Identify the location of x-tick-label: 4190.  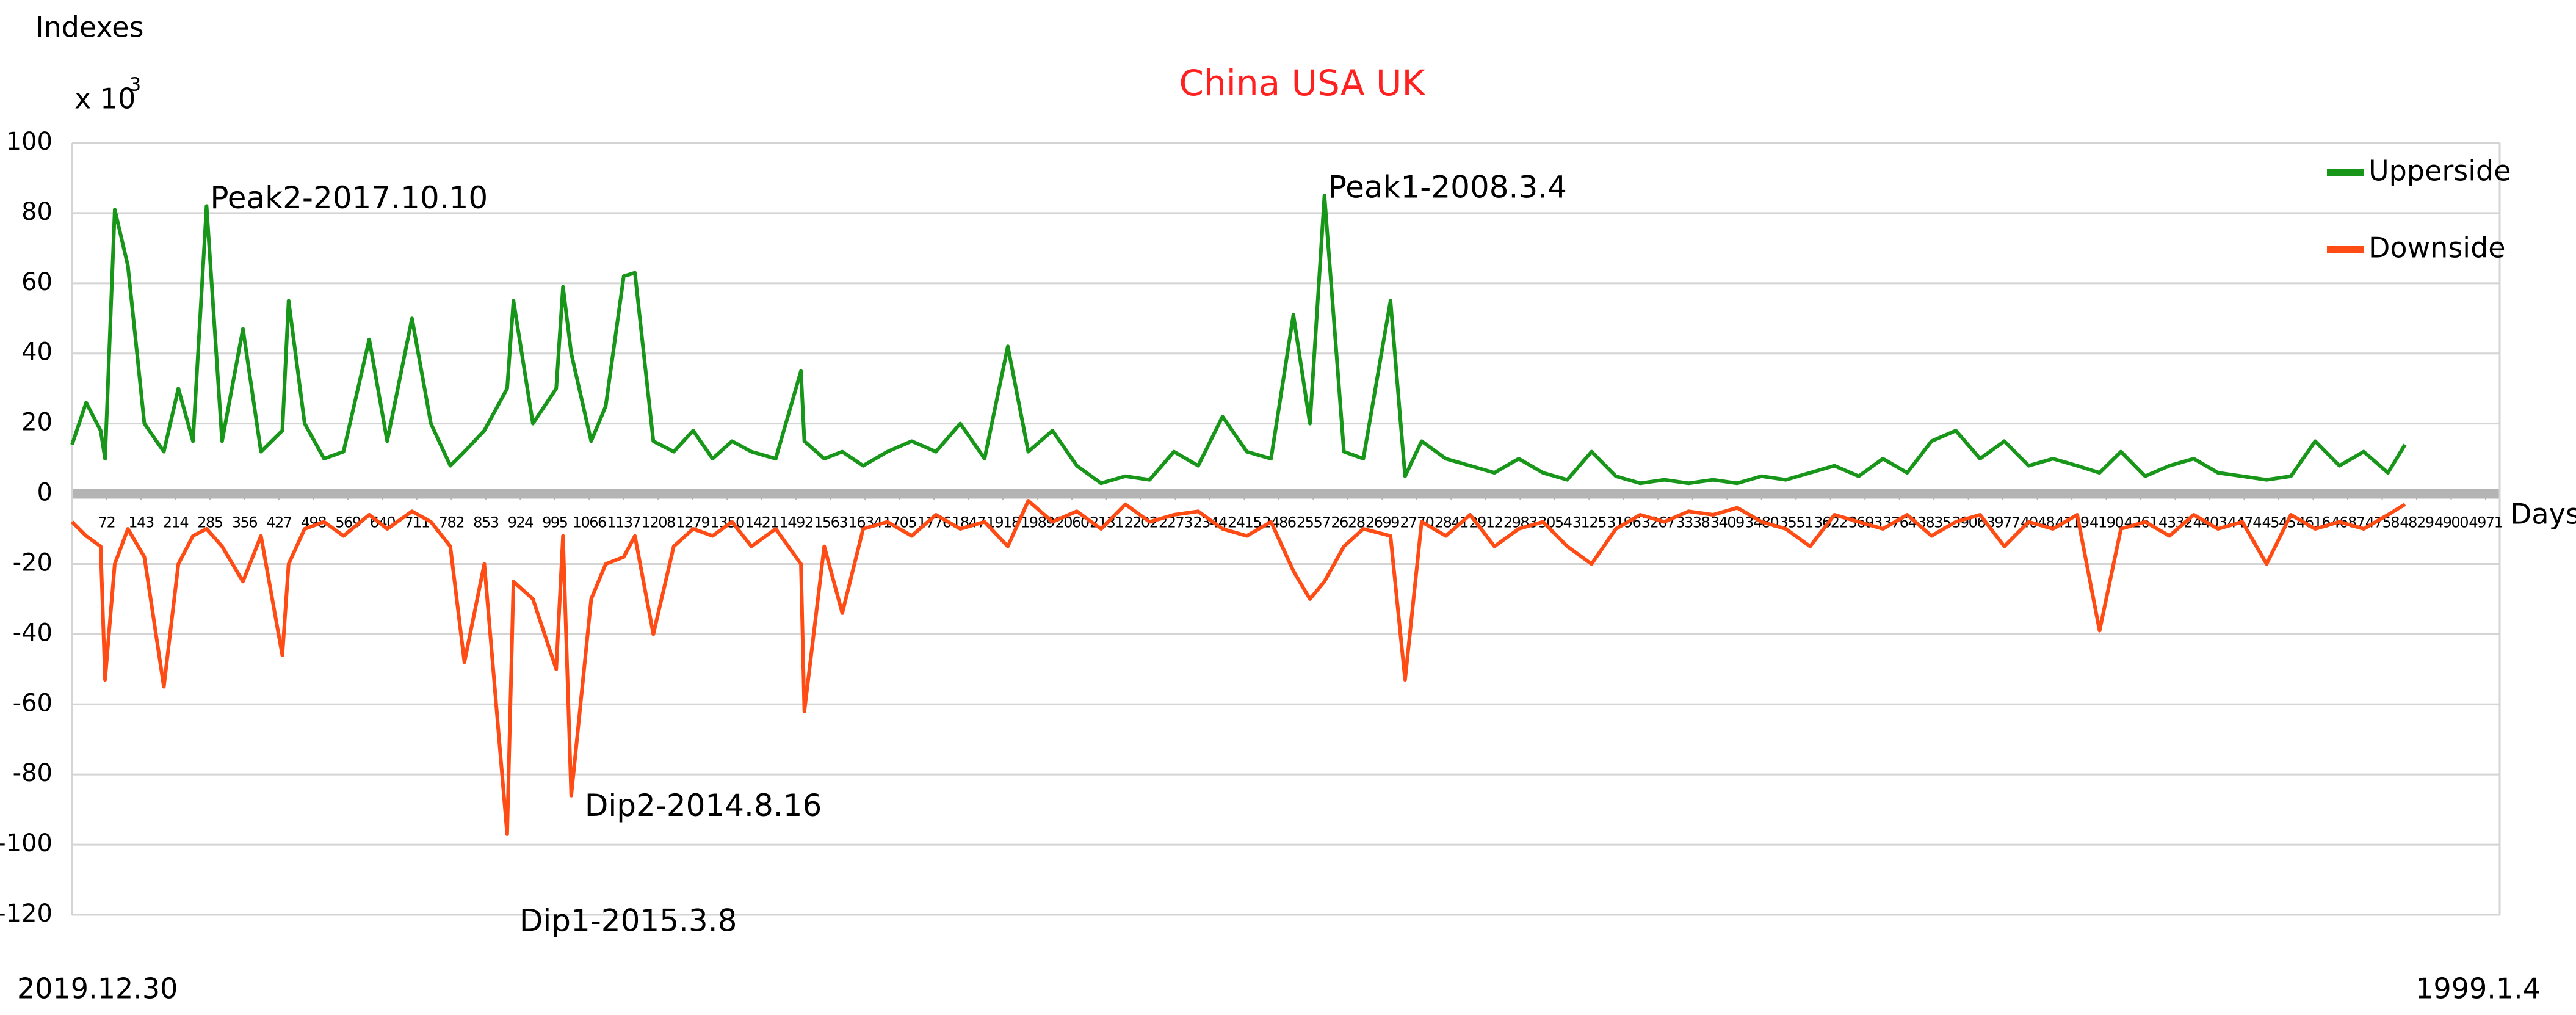
(2106, 522).